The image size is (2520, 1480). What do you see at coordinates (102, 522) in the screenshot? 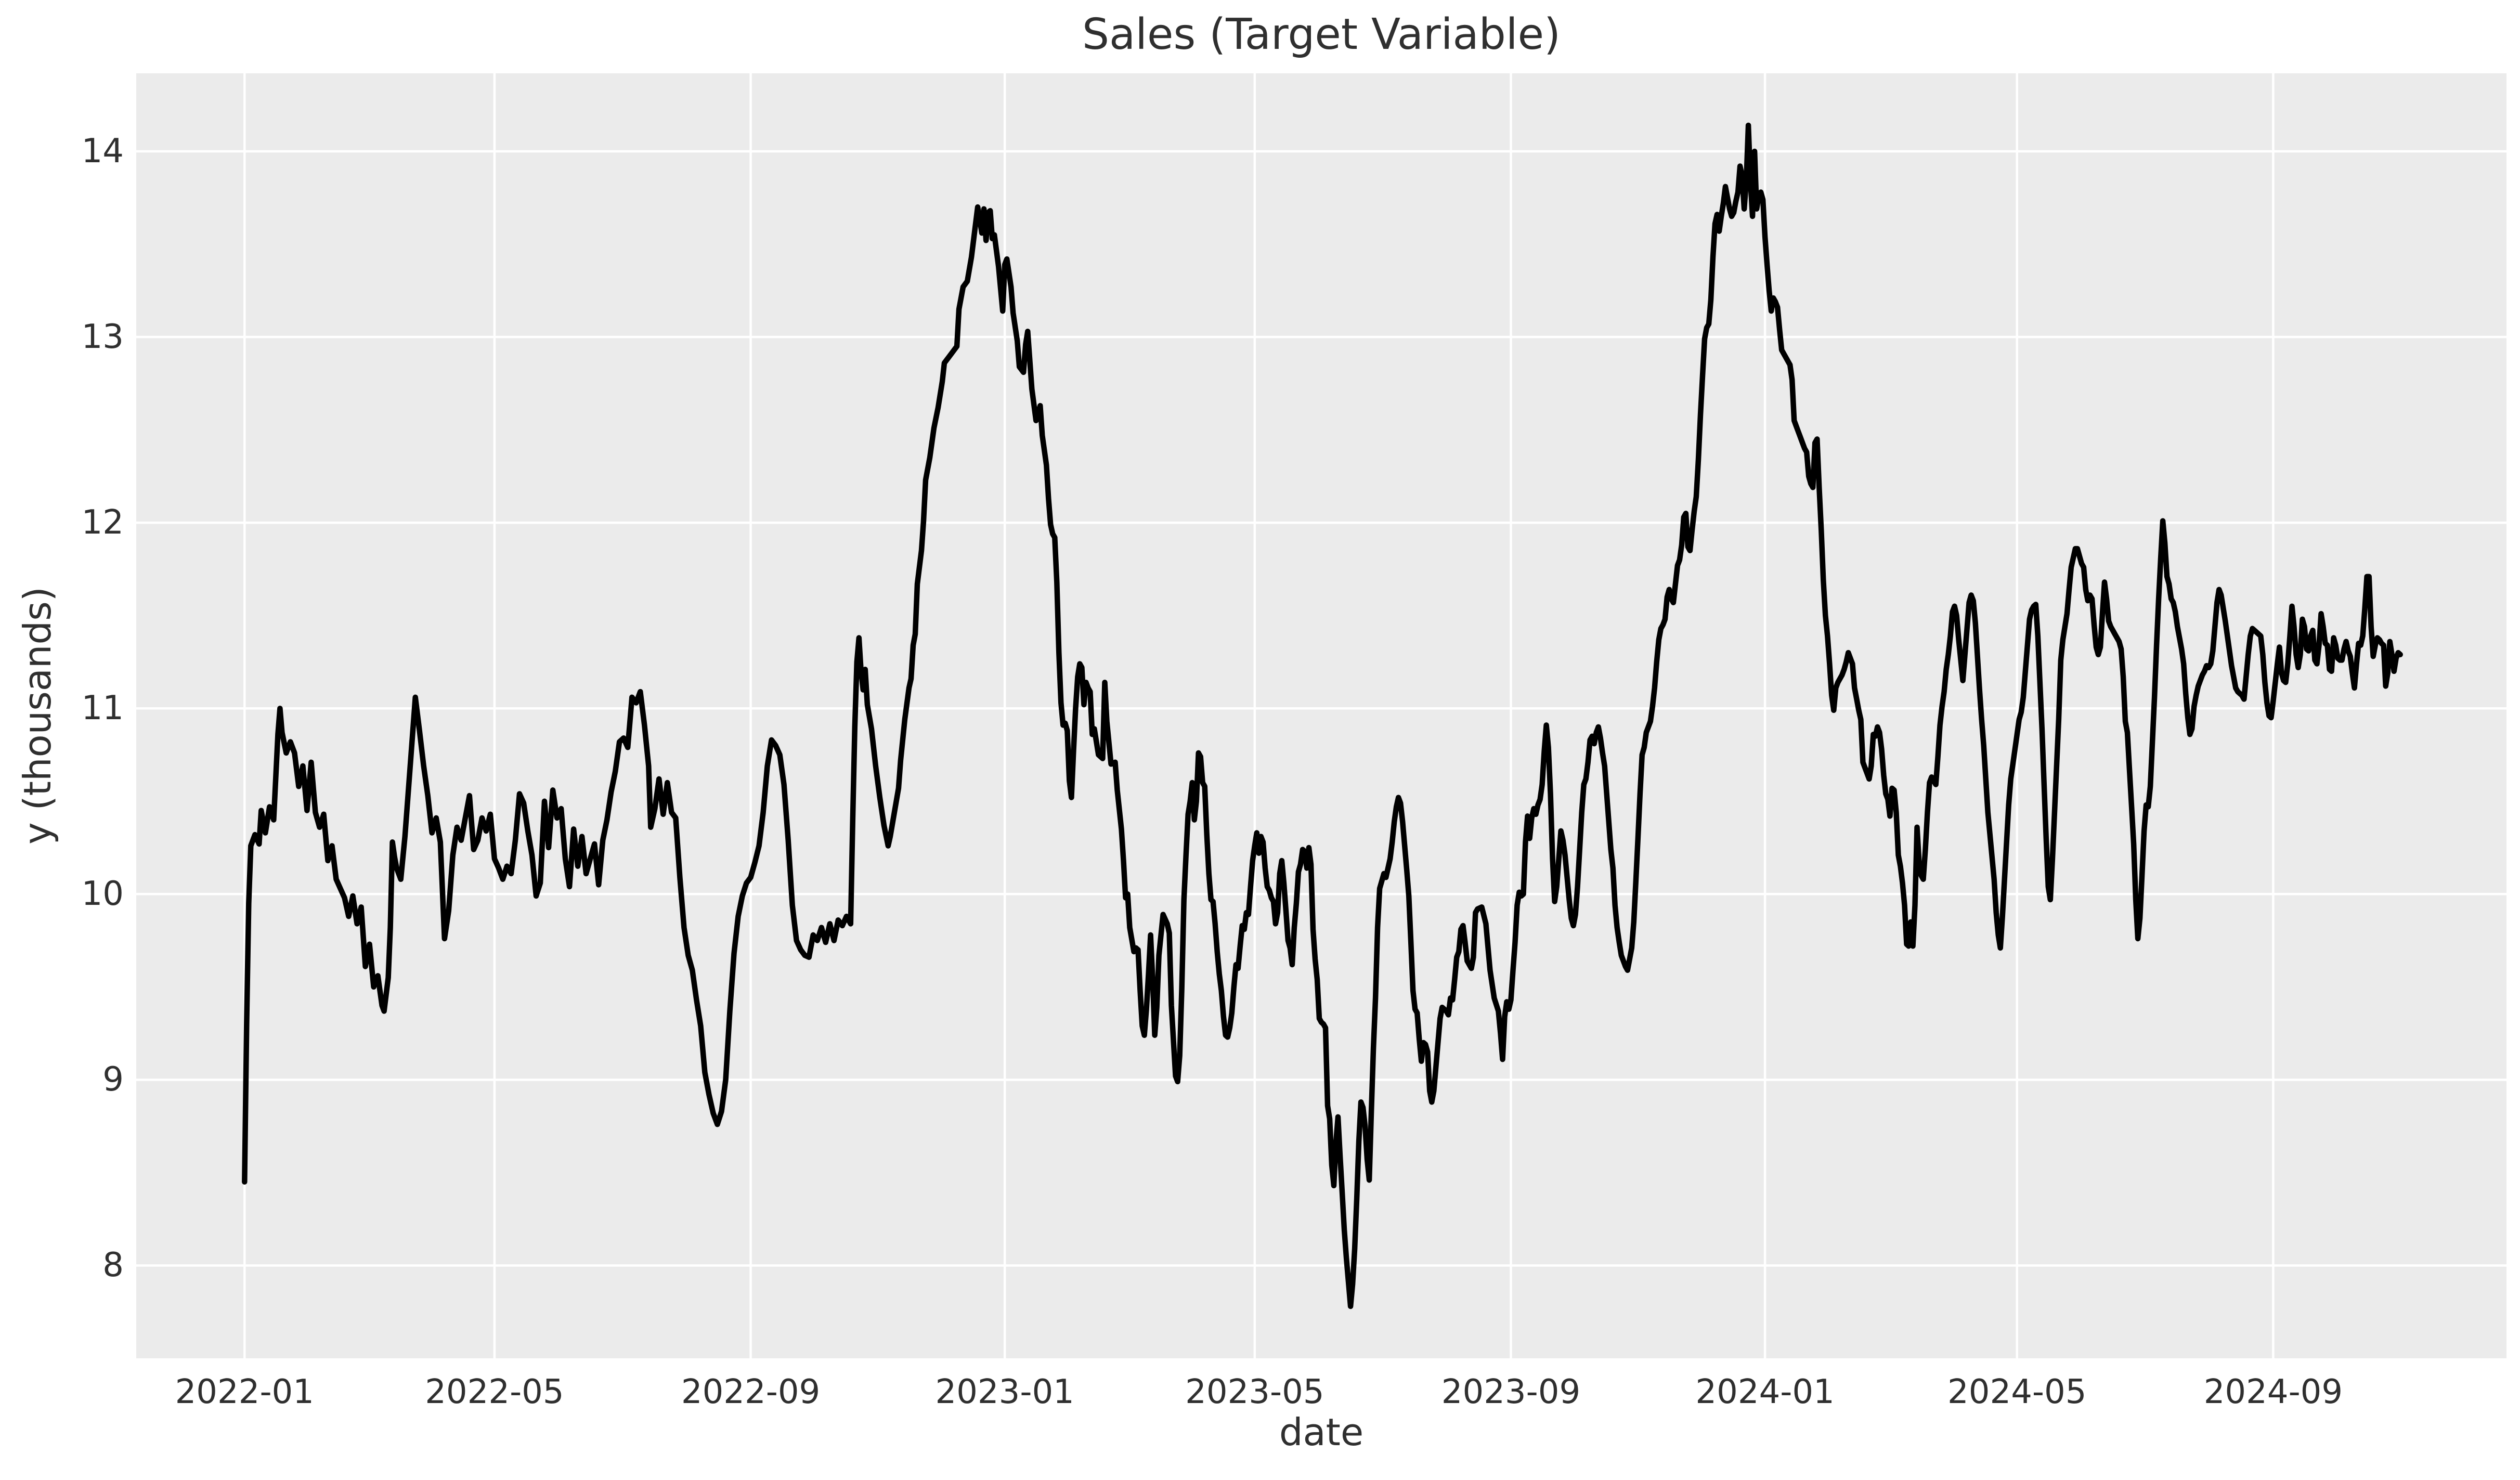
I see `y-tick-label: 12` at bounding box center [102, 522].